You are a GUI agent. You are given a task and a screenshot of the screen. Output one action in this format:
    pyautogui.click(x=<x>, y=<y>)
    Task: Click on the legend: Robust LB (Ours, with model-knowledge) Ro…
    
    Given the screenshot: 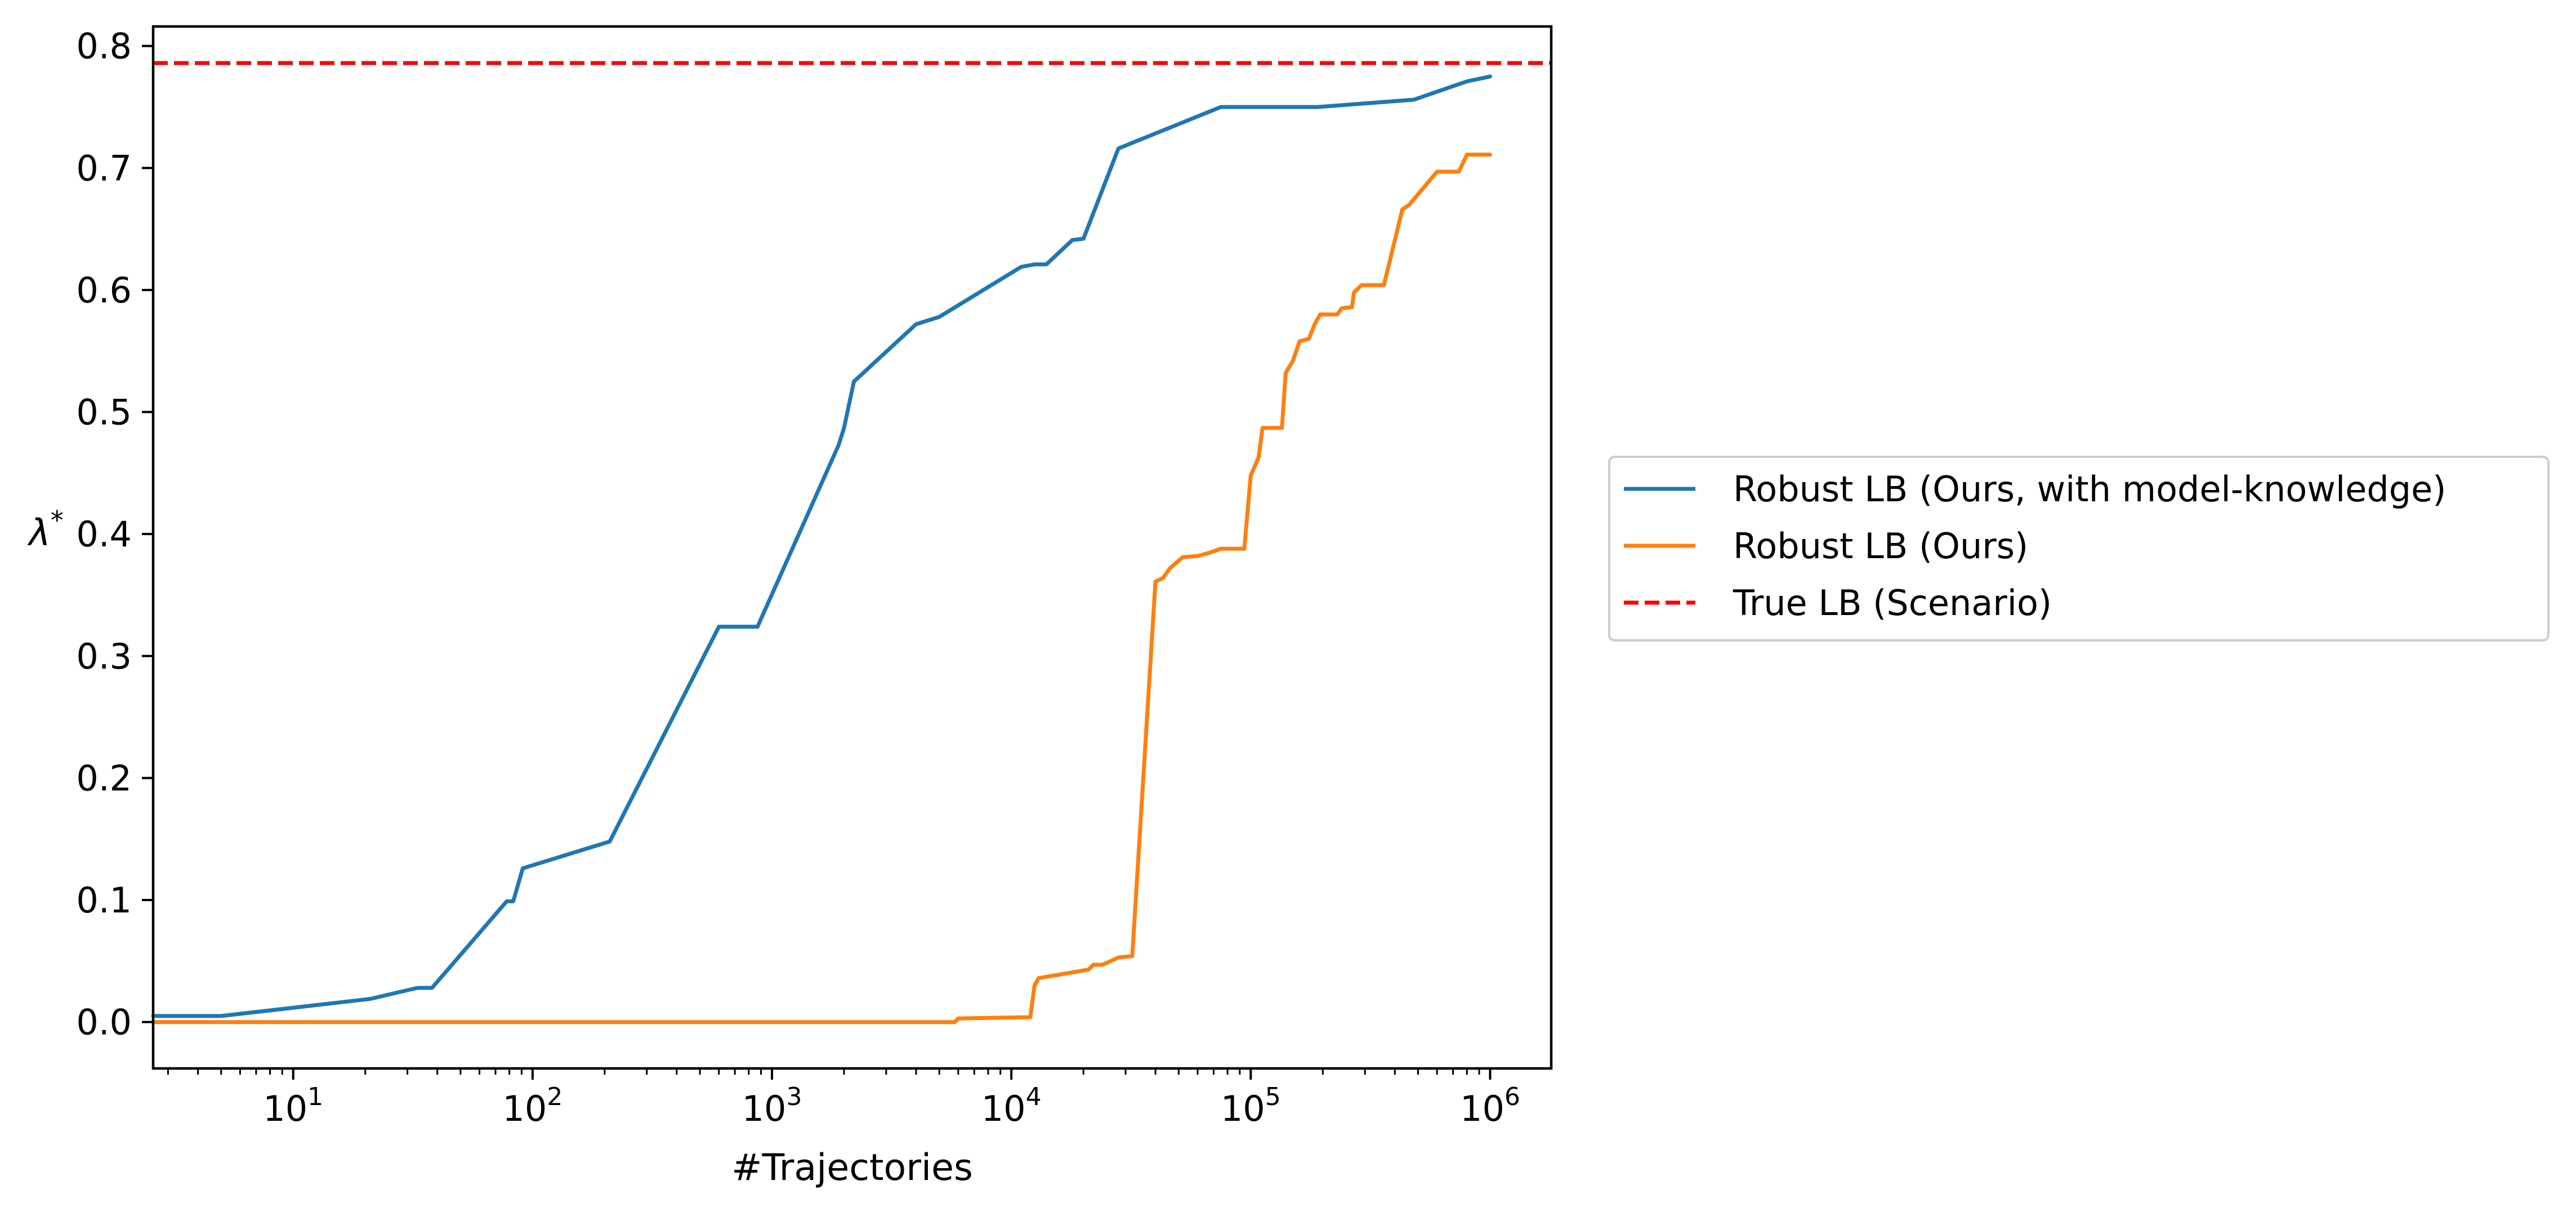 What is the action you would take?
    pyautogui.click(x=2079, y=549)
    